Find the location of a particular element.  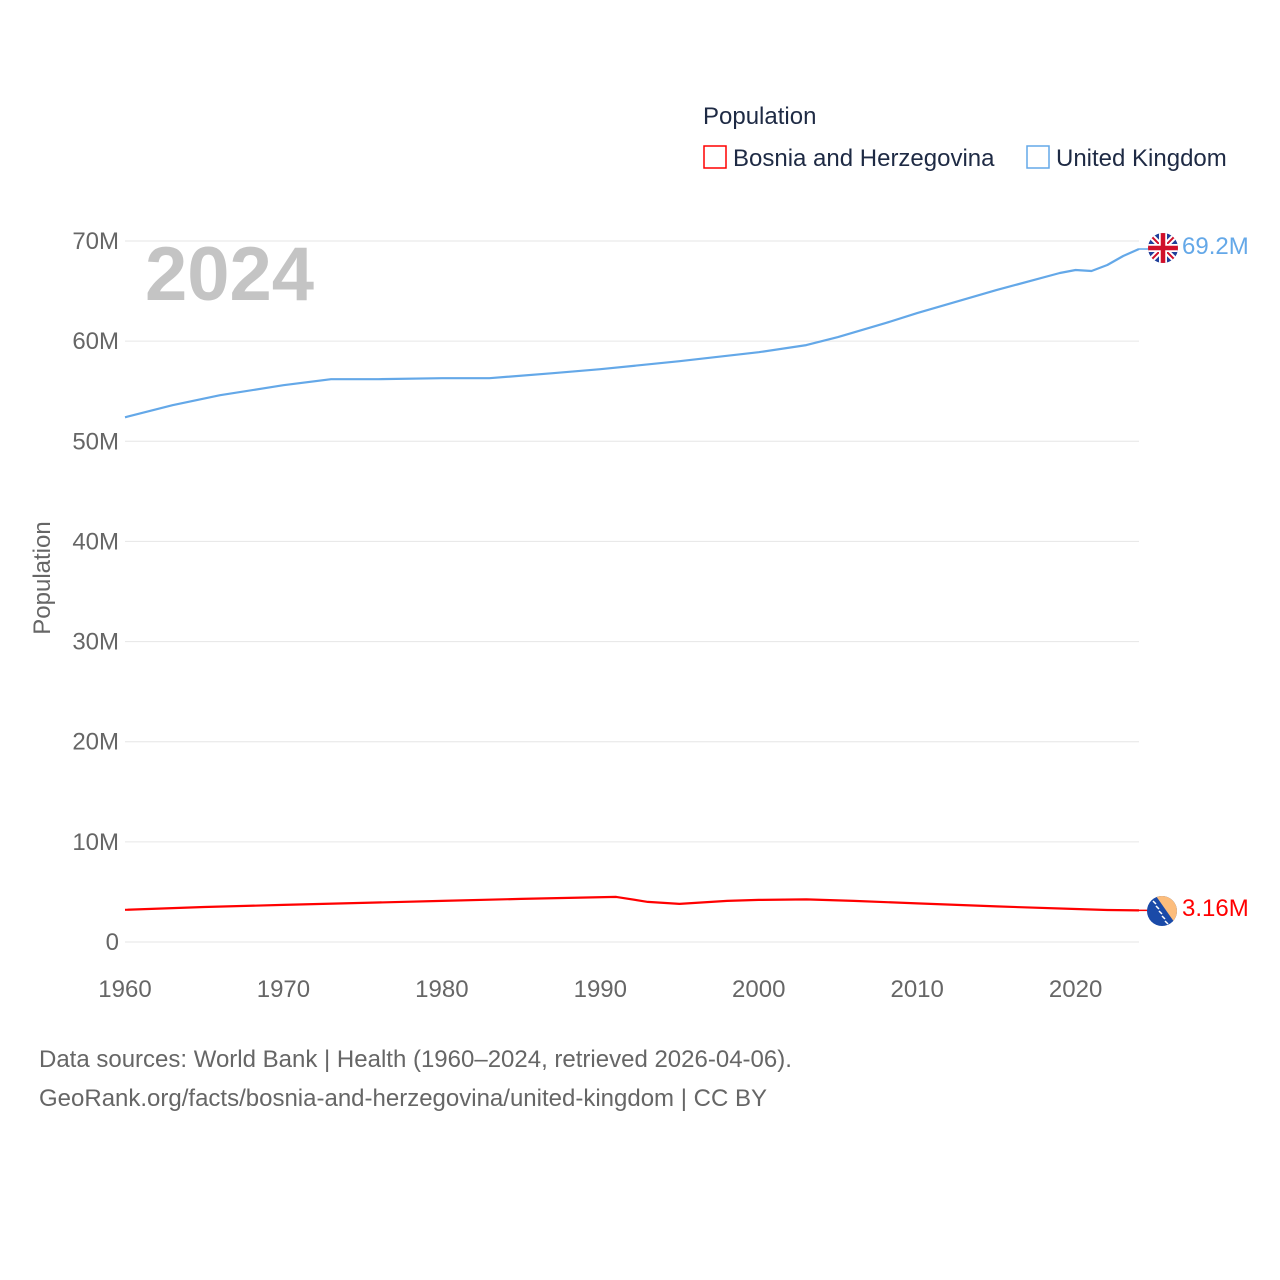

legend-label: Bosnia and Herzegovina is located at coordinates (864, 158).